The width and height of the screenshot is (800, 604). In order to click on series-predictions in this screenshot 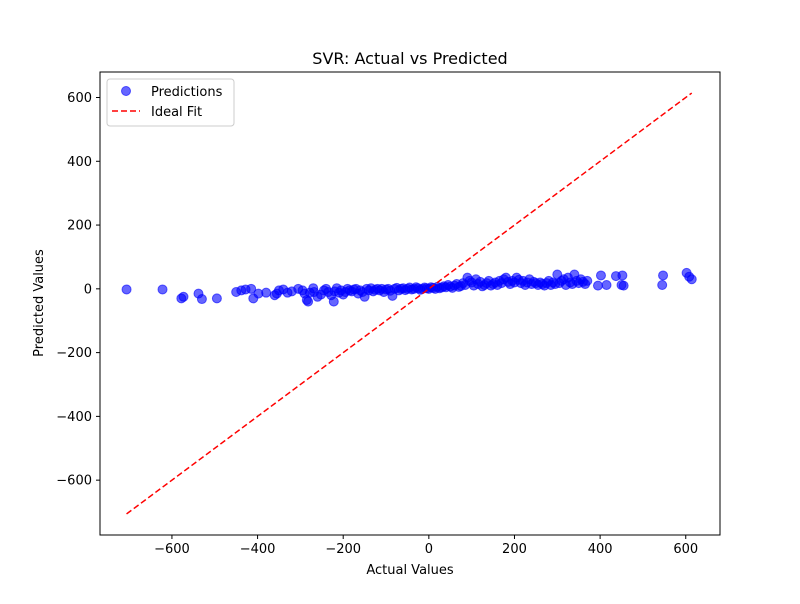, I will do `click(409, 287)`.